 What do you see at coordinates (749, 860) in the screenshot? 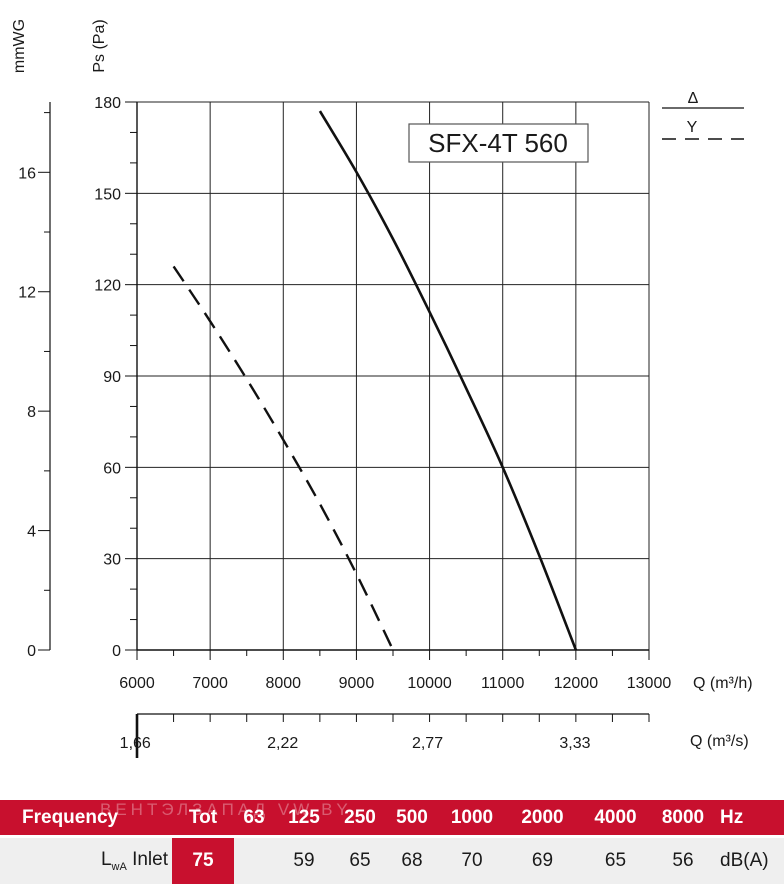
I see `dba-unit: dB(A)` at bounding box center [749, 860].